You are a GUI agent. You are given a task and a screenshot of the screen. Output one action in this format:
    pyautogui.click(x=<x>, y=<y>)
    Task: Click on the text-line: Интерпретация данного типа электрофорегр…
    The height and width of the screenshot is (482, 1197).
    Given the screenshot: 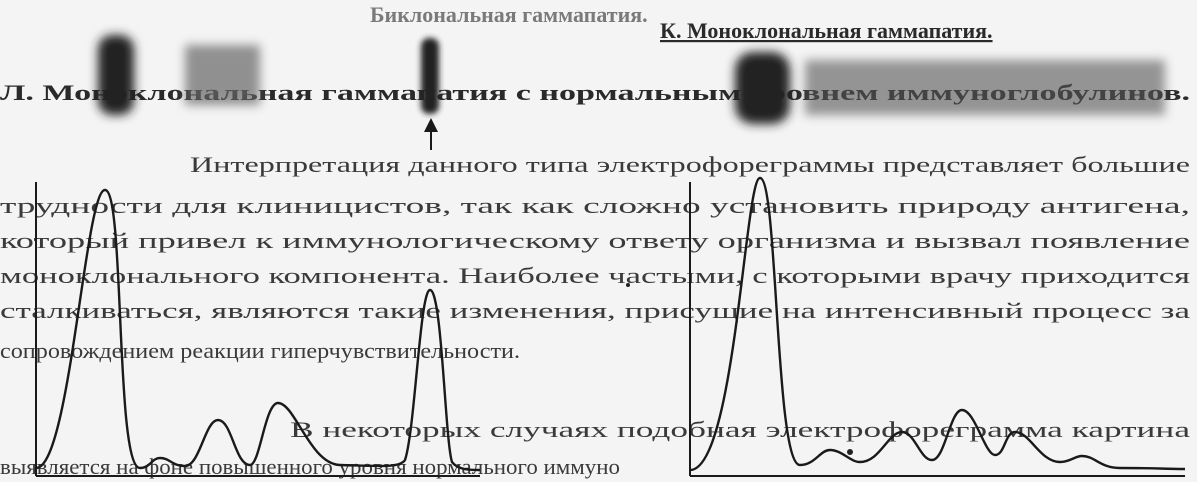 What is the action you would take?
    pyautogui.click(x=690, y=164)
    